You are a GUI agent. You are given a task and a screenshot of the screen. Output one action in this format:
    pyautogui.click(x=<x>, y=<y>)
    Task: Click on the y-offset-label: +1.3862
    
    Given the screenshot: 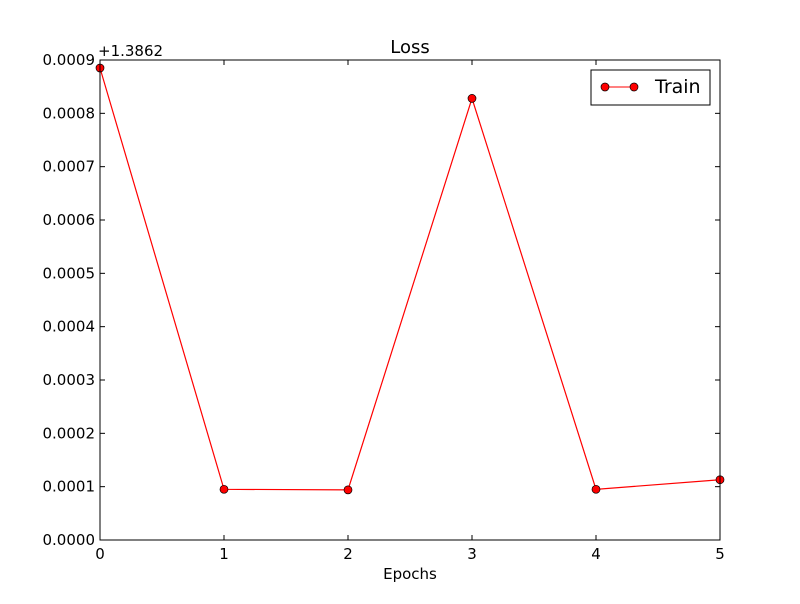 What is the action you would take?
    pyautogui.click(x=130, y=51)
    